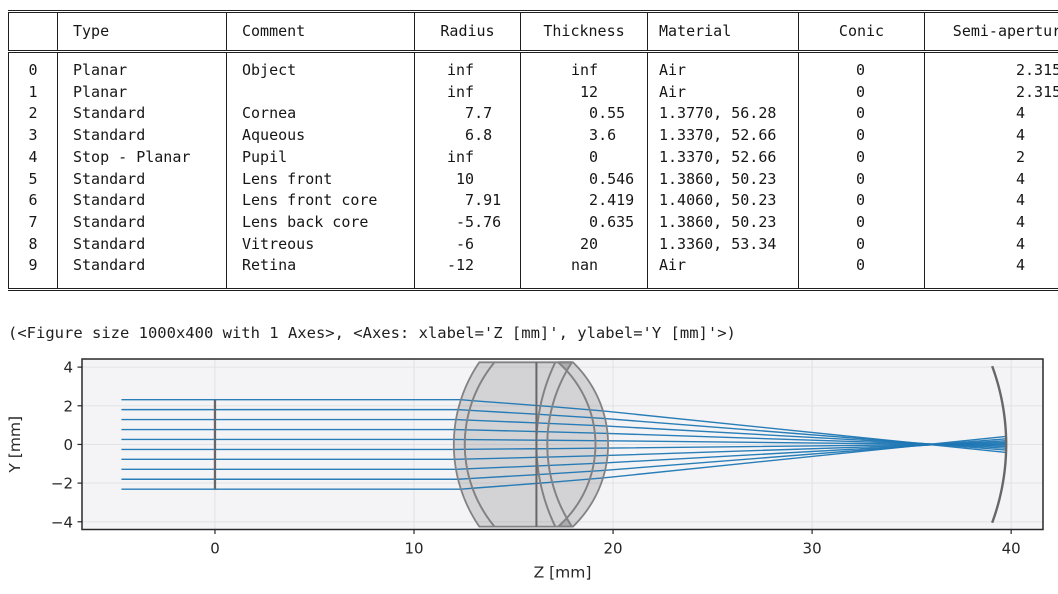  I want to click on table-row: 2 Standard Cornea 7.7 0.55 1.3770, 56.28 0 4, so click(533, 114).